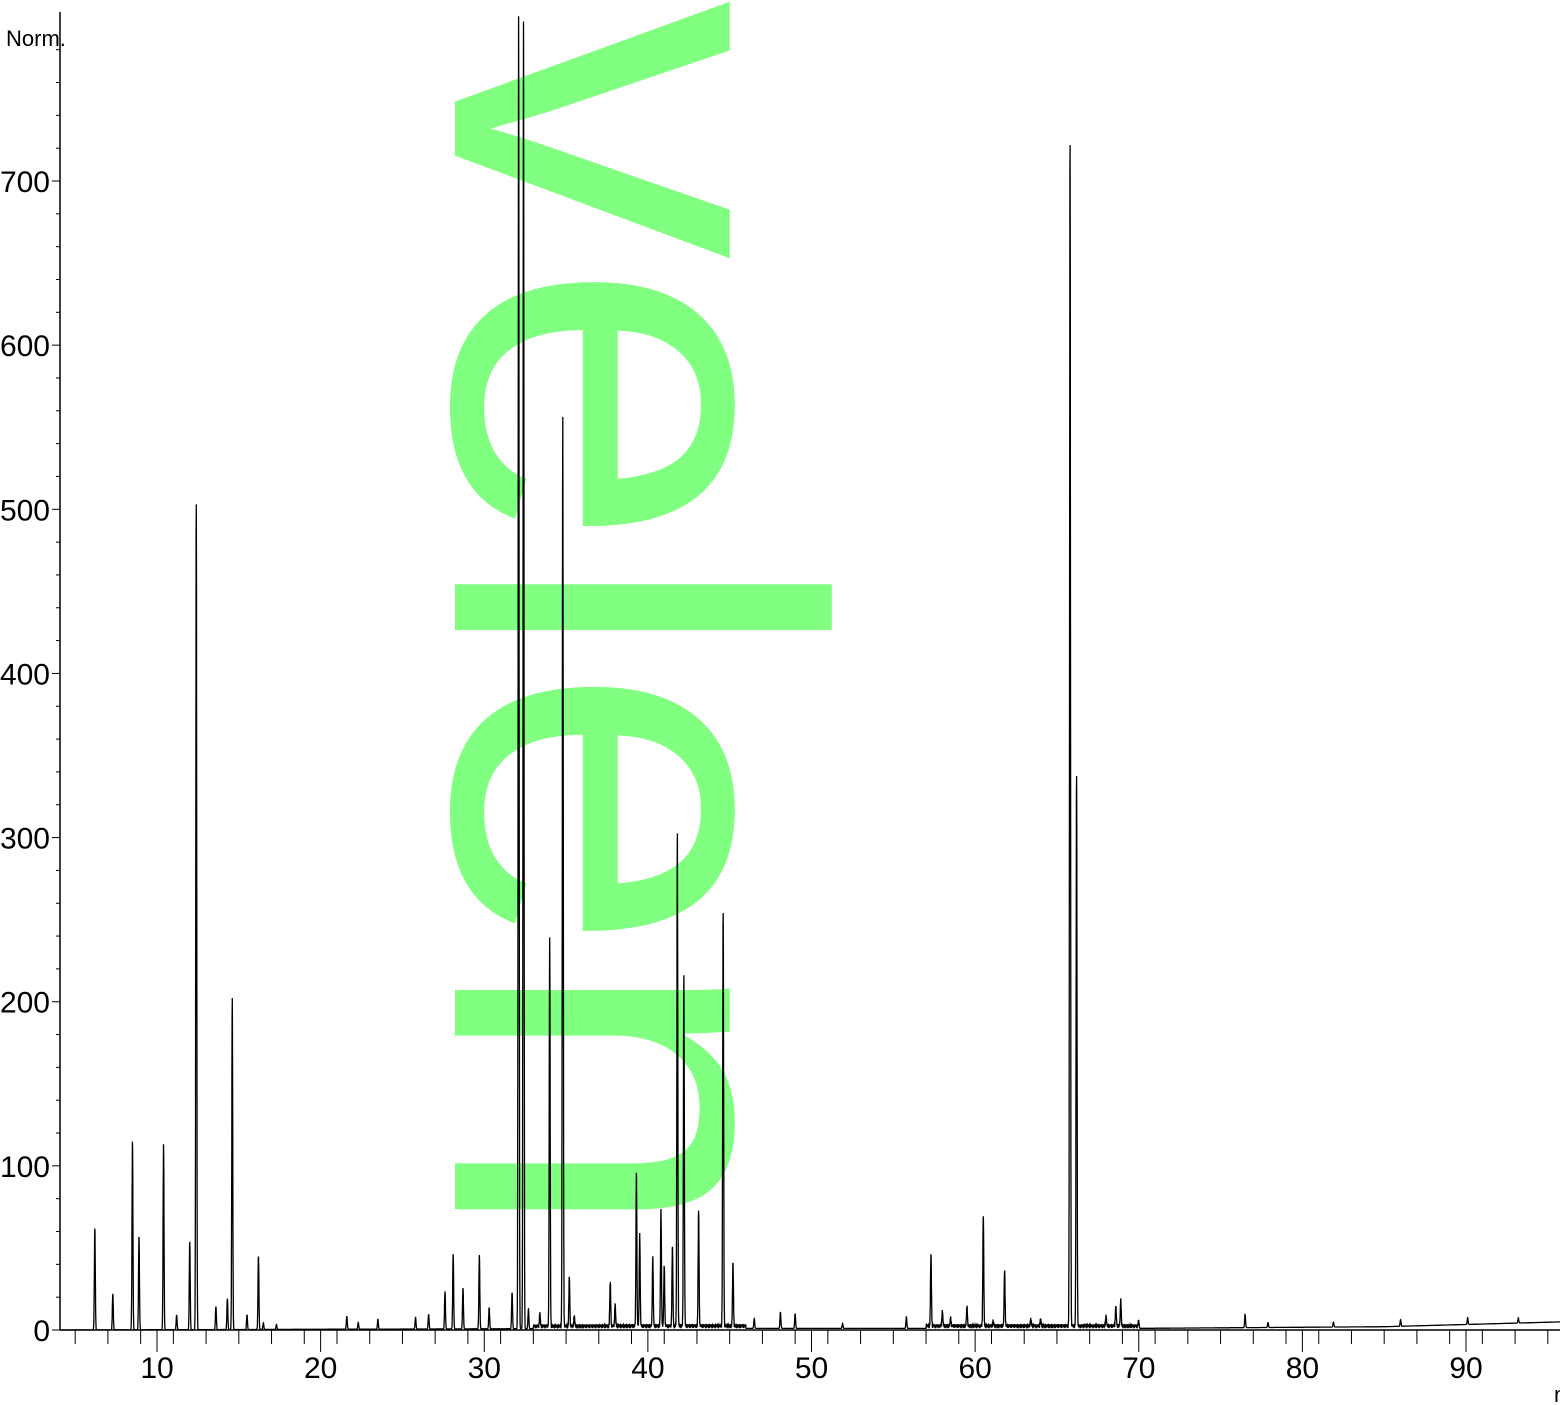 The image size is (1560, 1405). I want to click on y-tick-label: 0, so click(41, 1331).